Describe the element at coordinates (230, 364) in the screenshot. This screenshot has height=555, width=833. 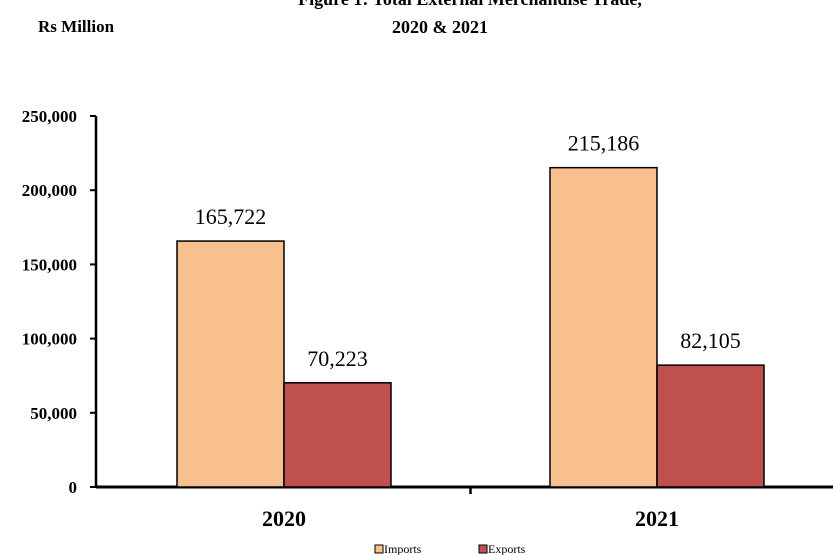
I see `bar-imports-2020` at that location.